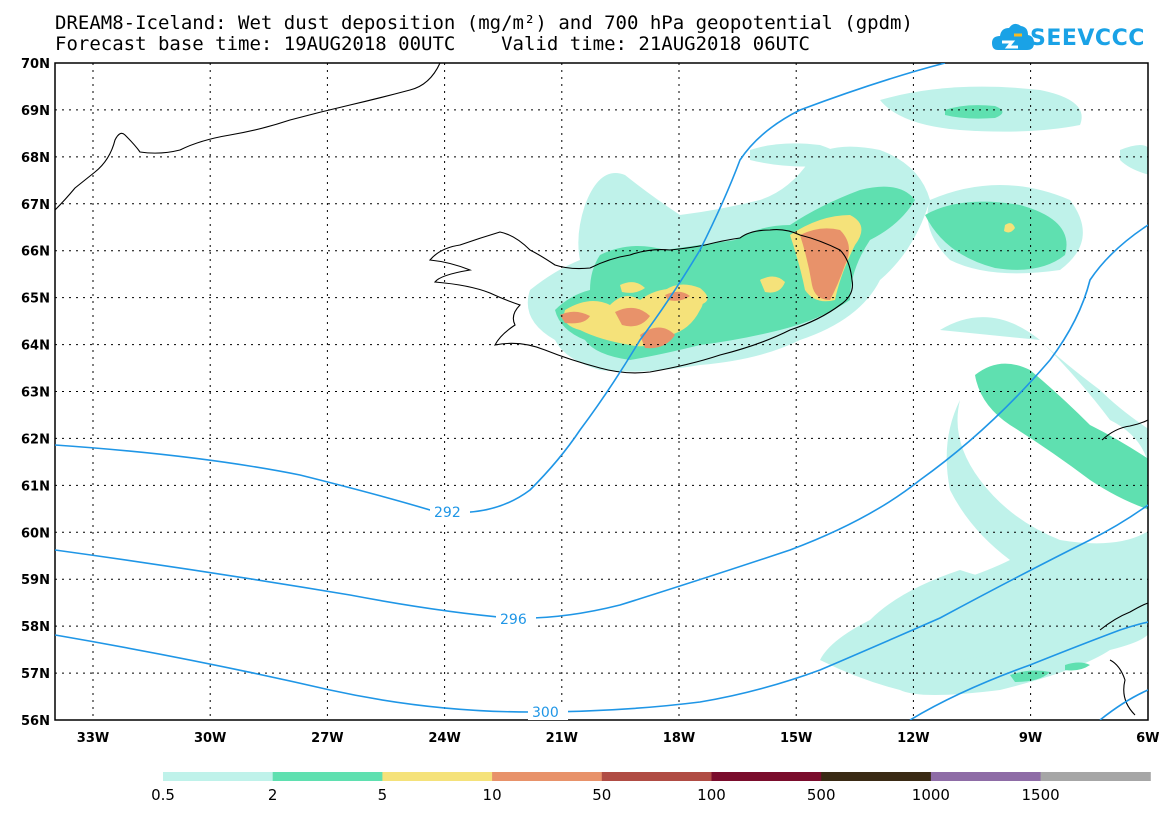  I want to click on contour-label-296: 296, so click(513, 620).